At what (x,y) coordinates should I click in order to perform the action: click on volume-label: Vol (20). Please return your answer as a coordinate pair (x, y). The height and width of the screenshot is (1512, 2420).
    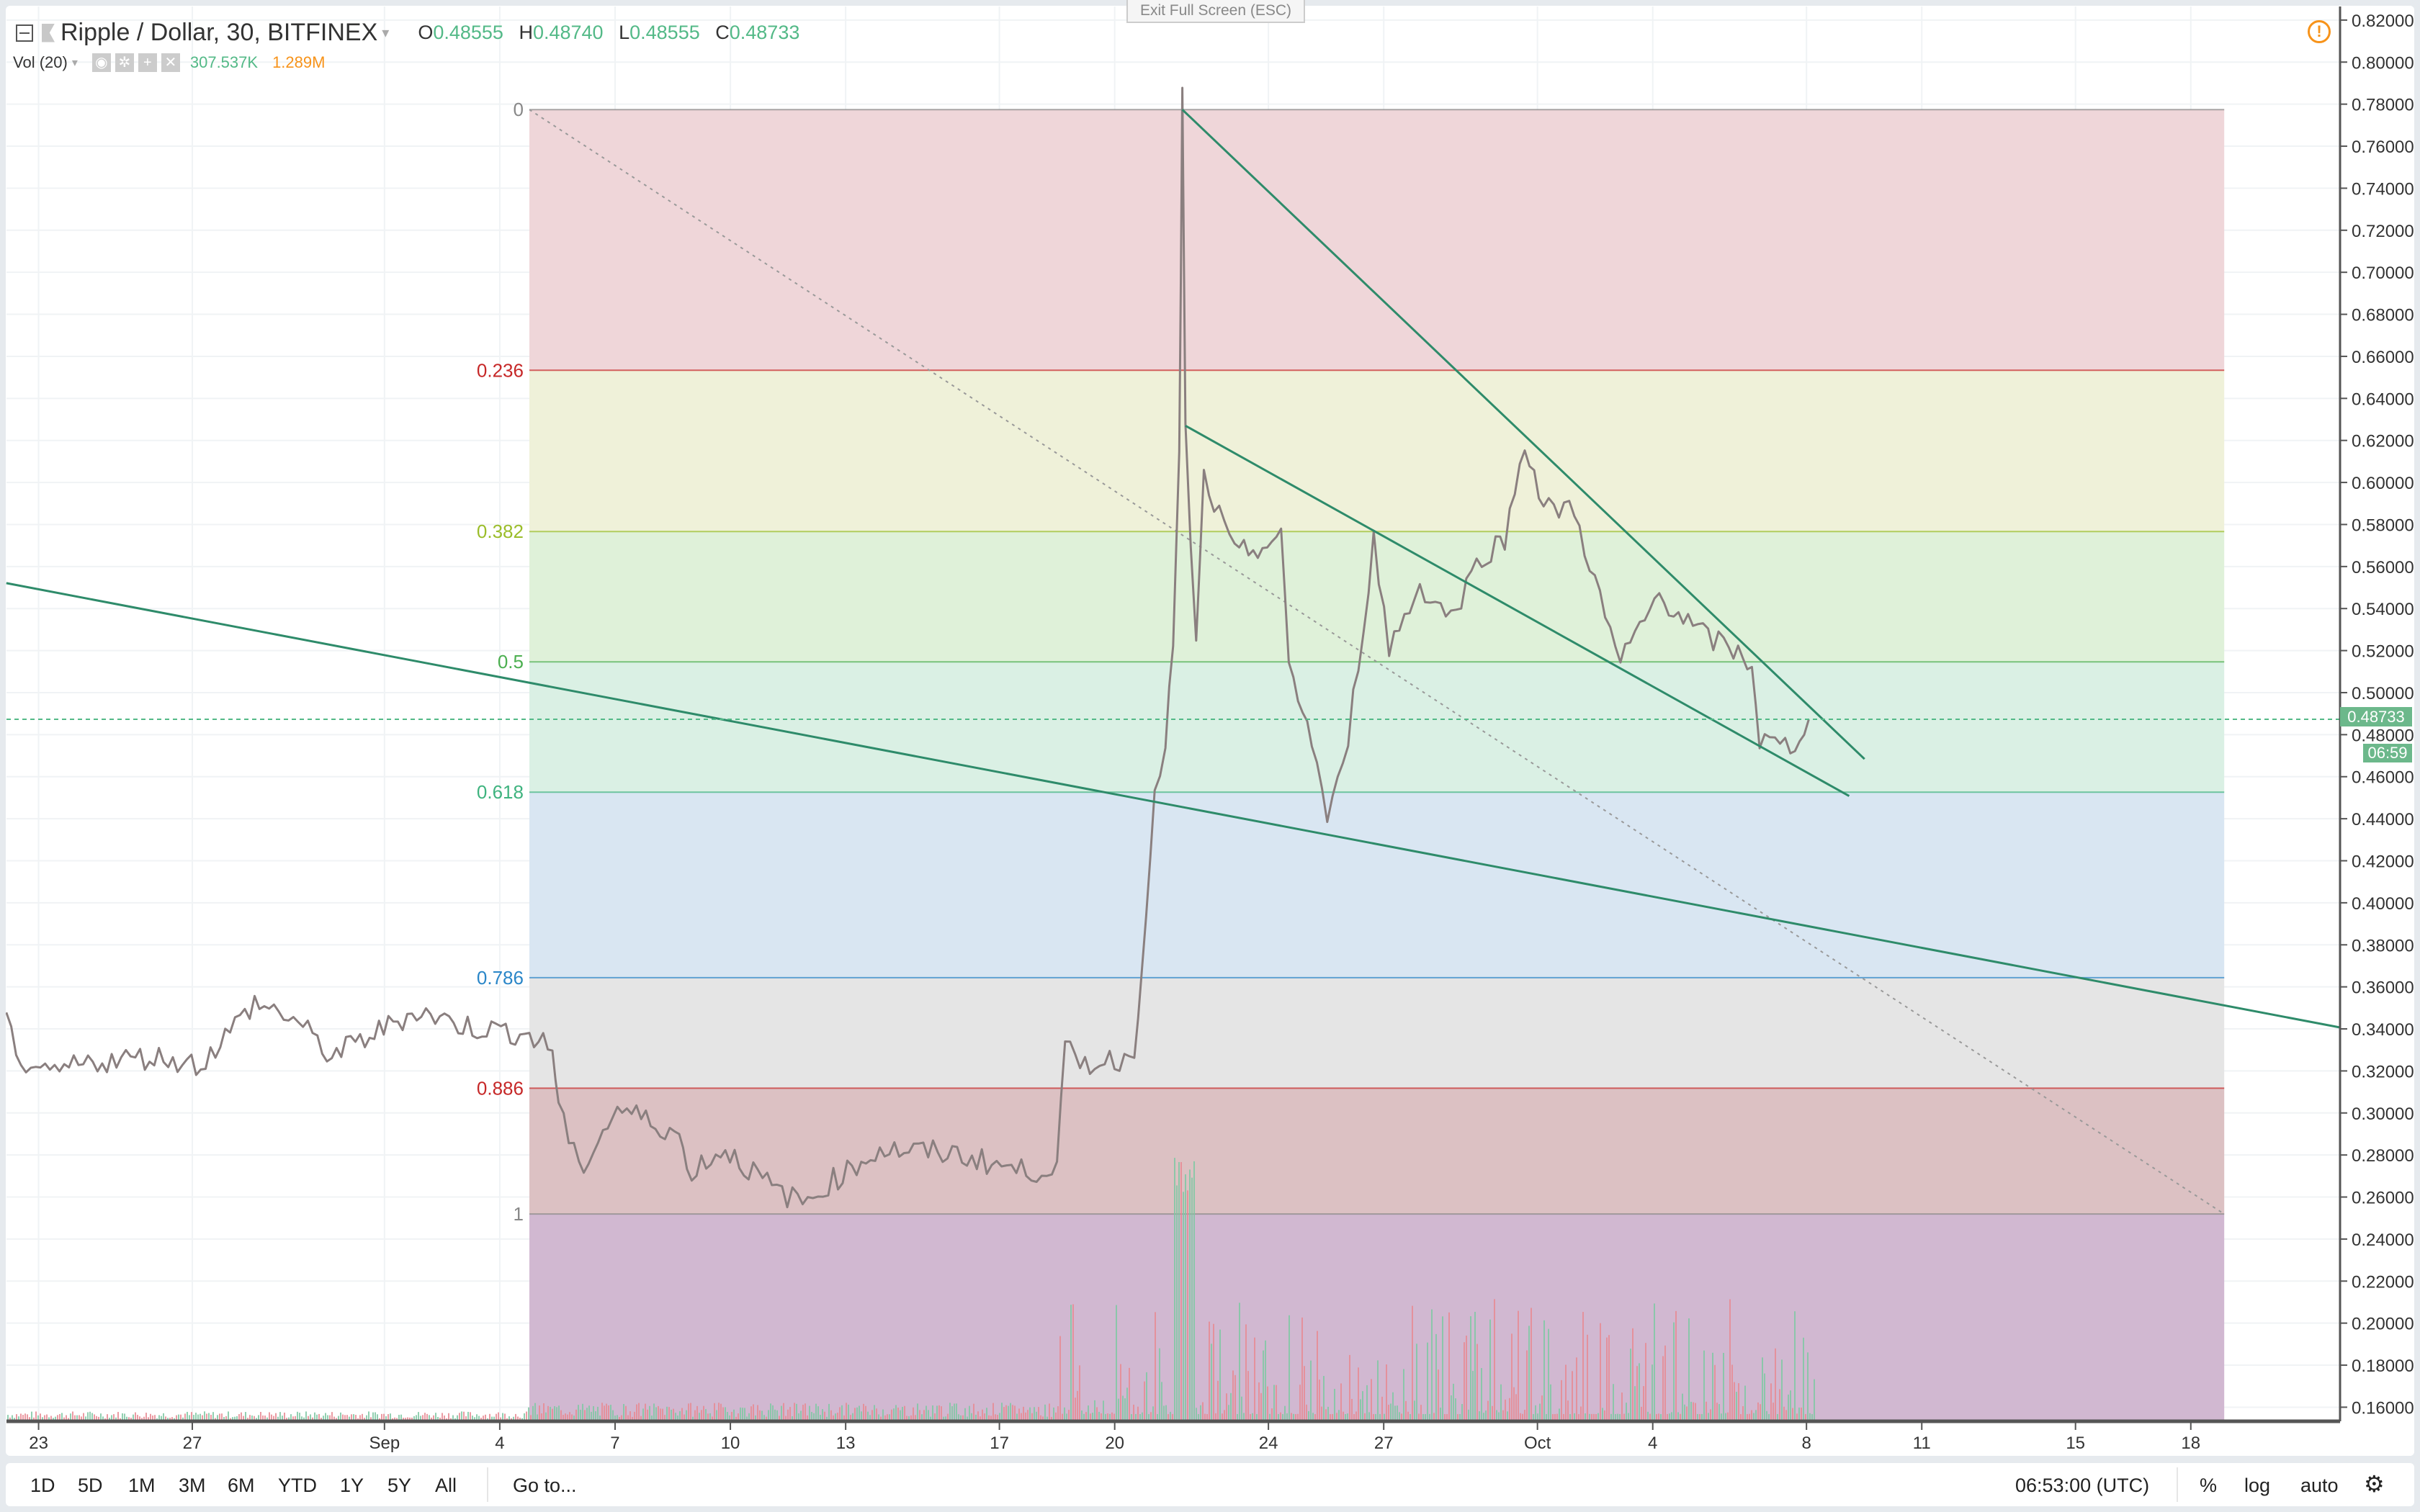
    Looking at the image, I should click on (40, 62).